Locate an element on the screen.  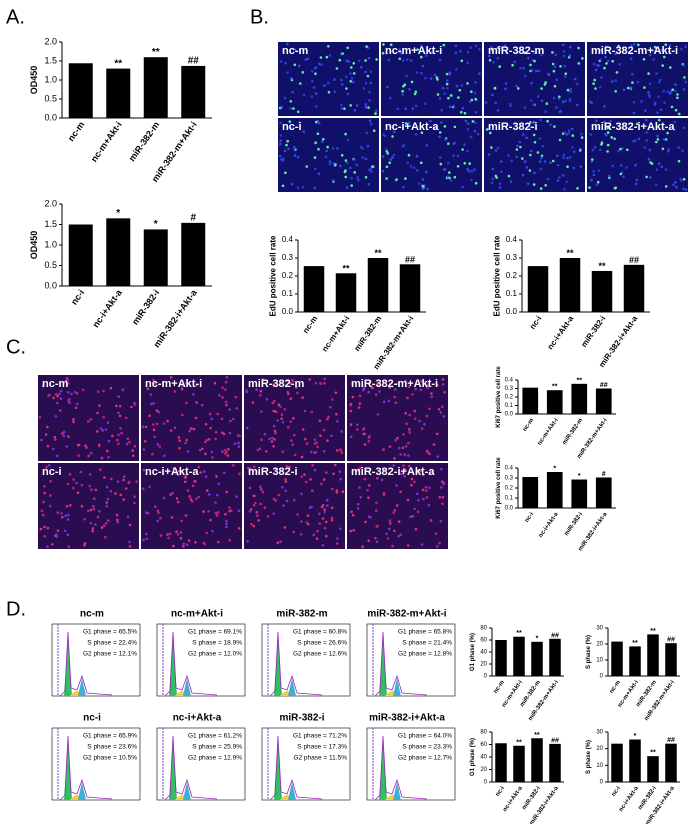
micrograph-label: nc-i+Akt-a is located at coordinates (172, 472).